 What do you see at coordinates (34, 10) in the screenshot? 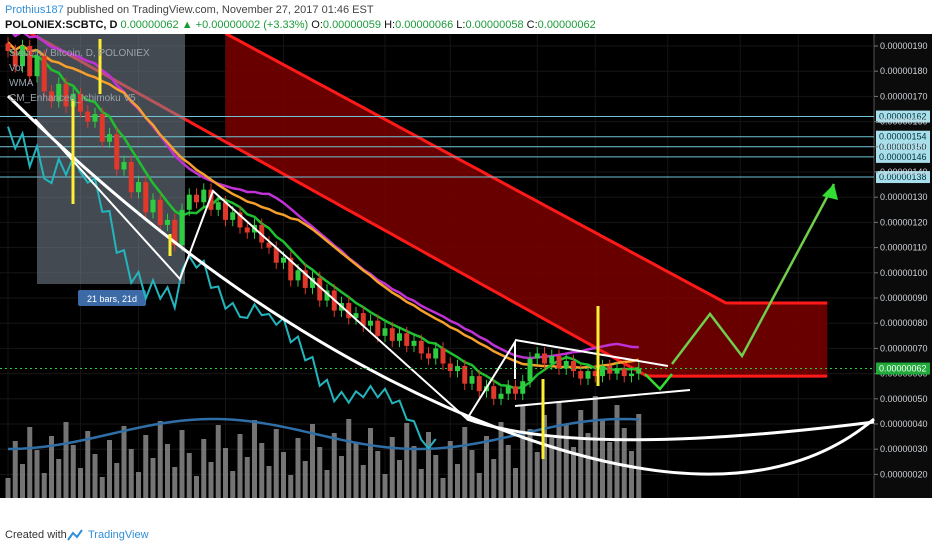
I see `author-link: Prothius187` at bounding box center [34, 10].